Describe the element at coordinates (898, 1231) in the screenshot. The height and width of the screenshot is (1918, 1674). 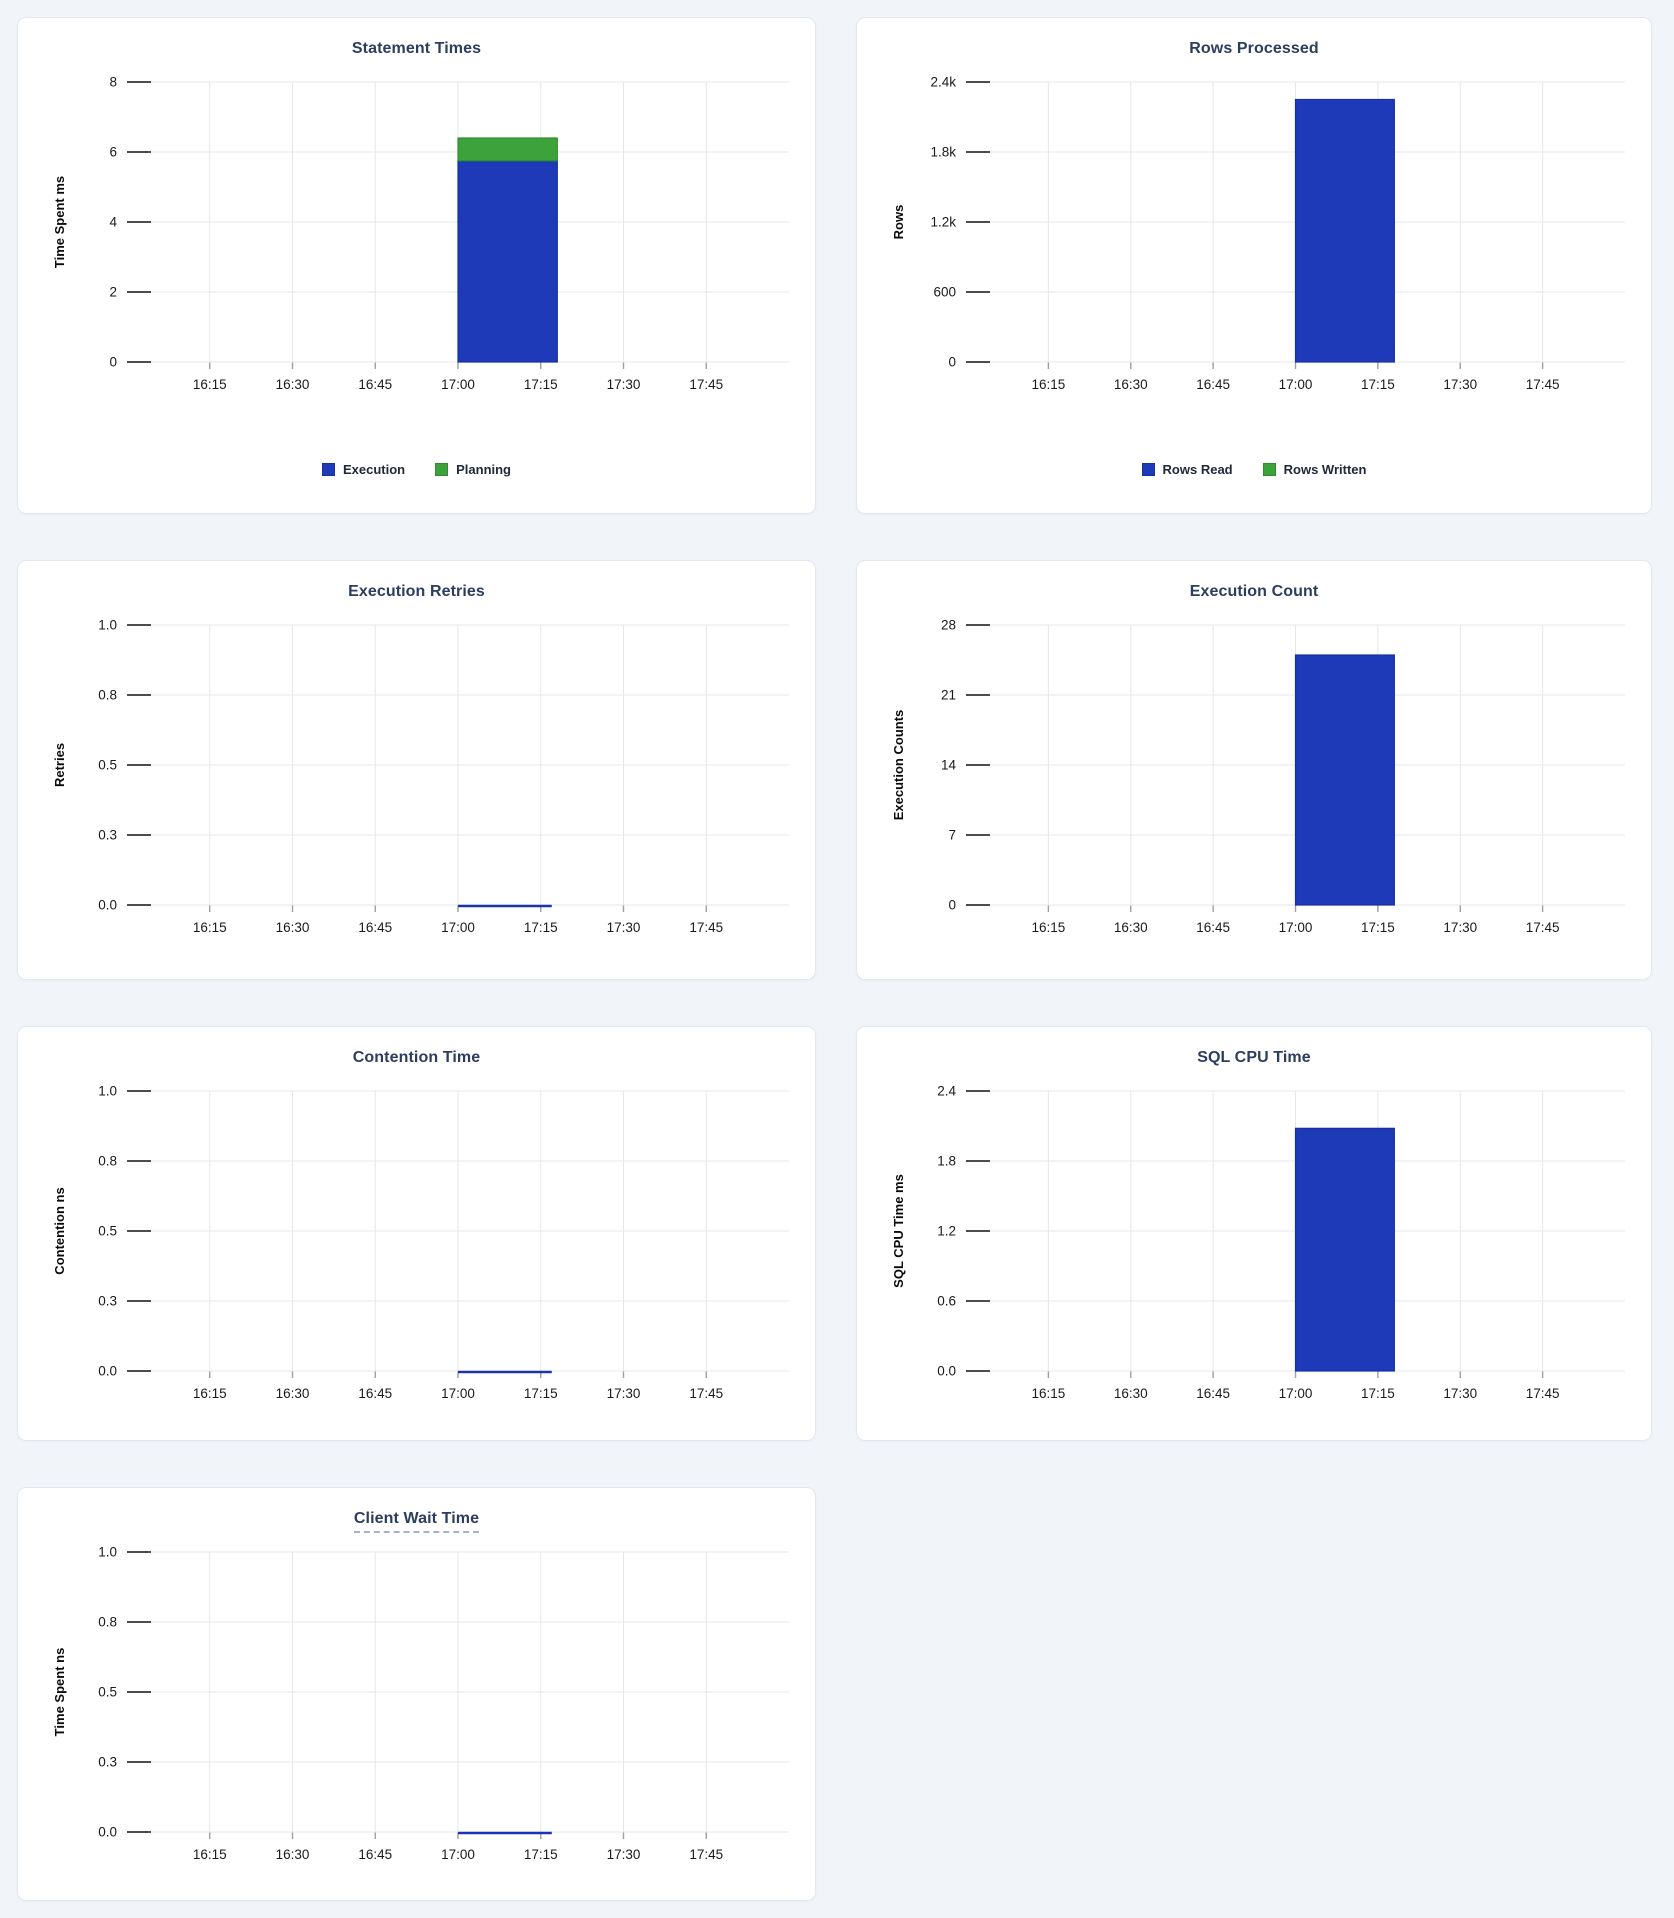
I see `y-axis-label: SQL CPU Time ms` at that location.